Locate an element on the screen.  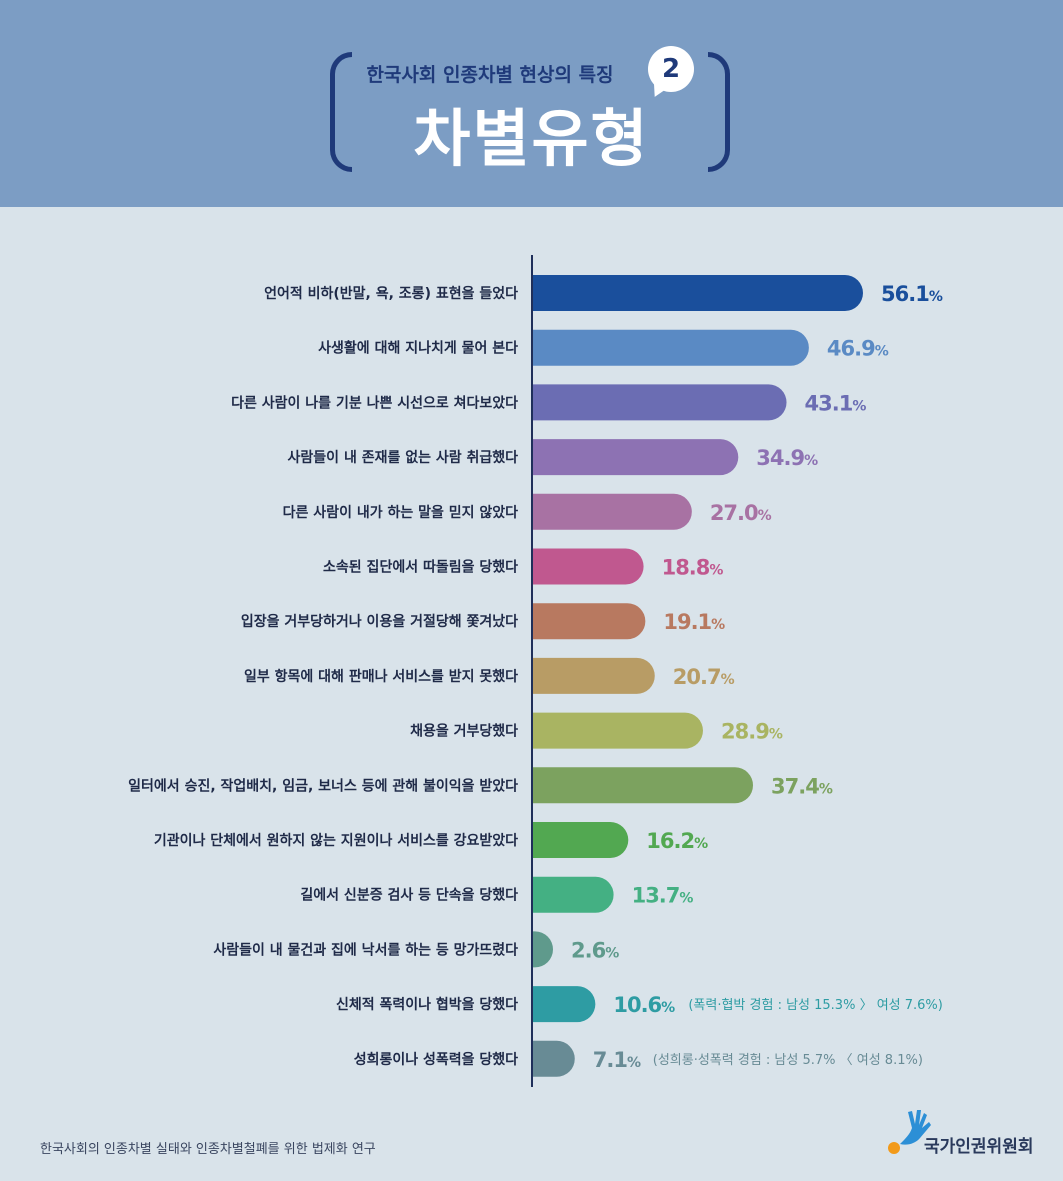
nhrck-logo: 국가인권위원회 is located at coordinates (963, 1133).